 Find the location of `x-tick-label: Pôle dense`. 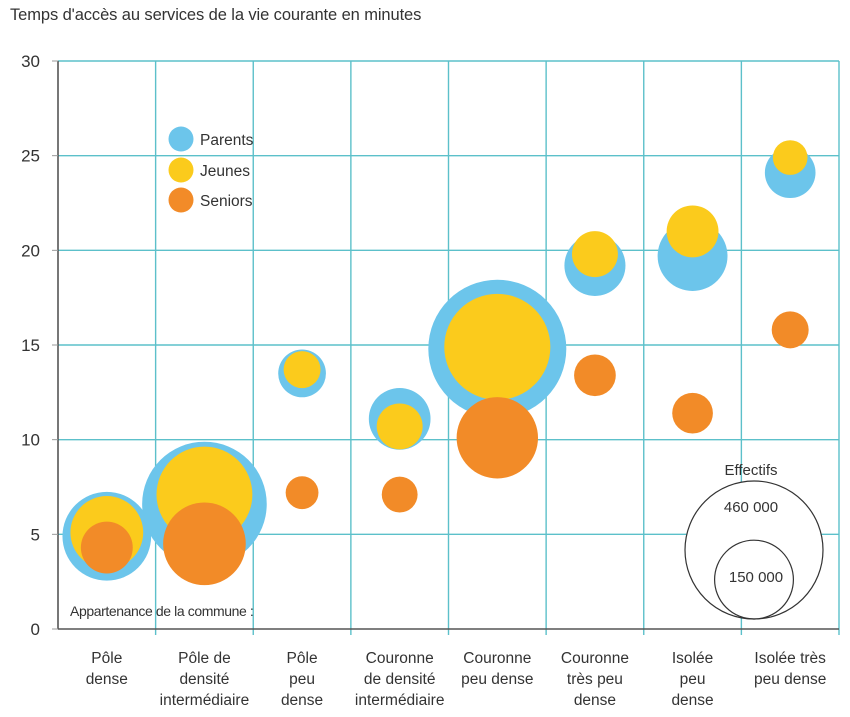

x-tick-label: Pôle dense is located at coordinates (107, 669).